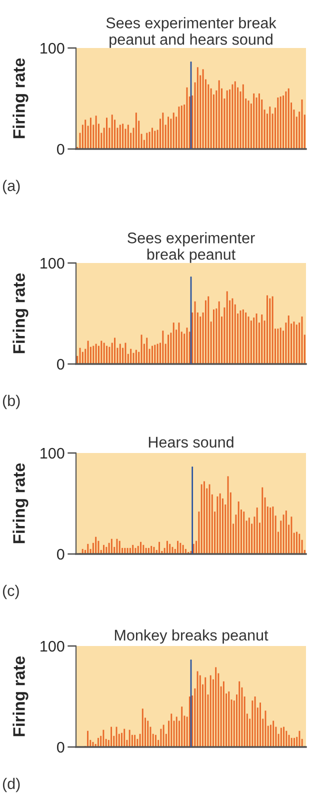 Image resolution: width=321 pixels, height=794 pixels. What do you see at coordinates (11, 187) in the screenshot?
I see `text: (a)` at bounding box center [11, 187].